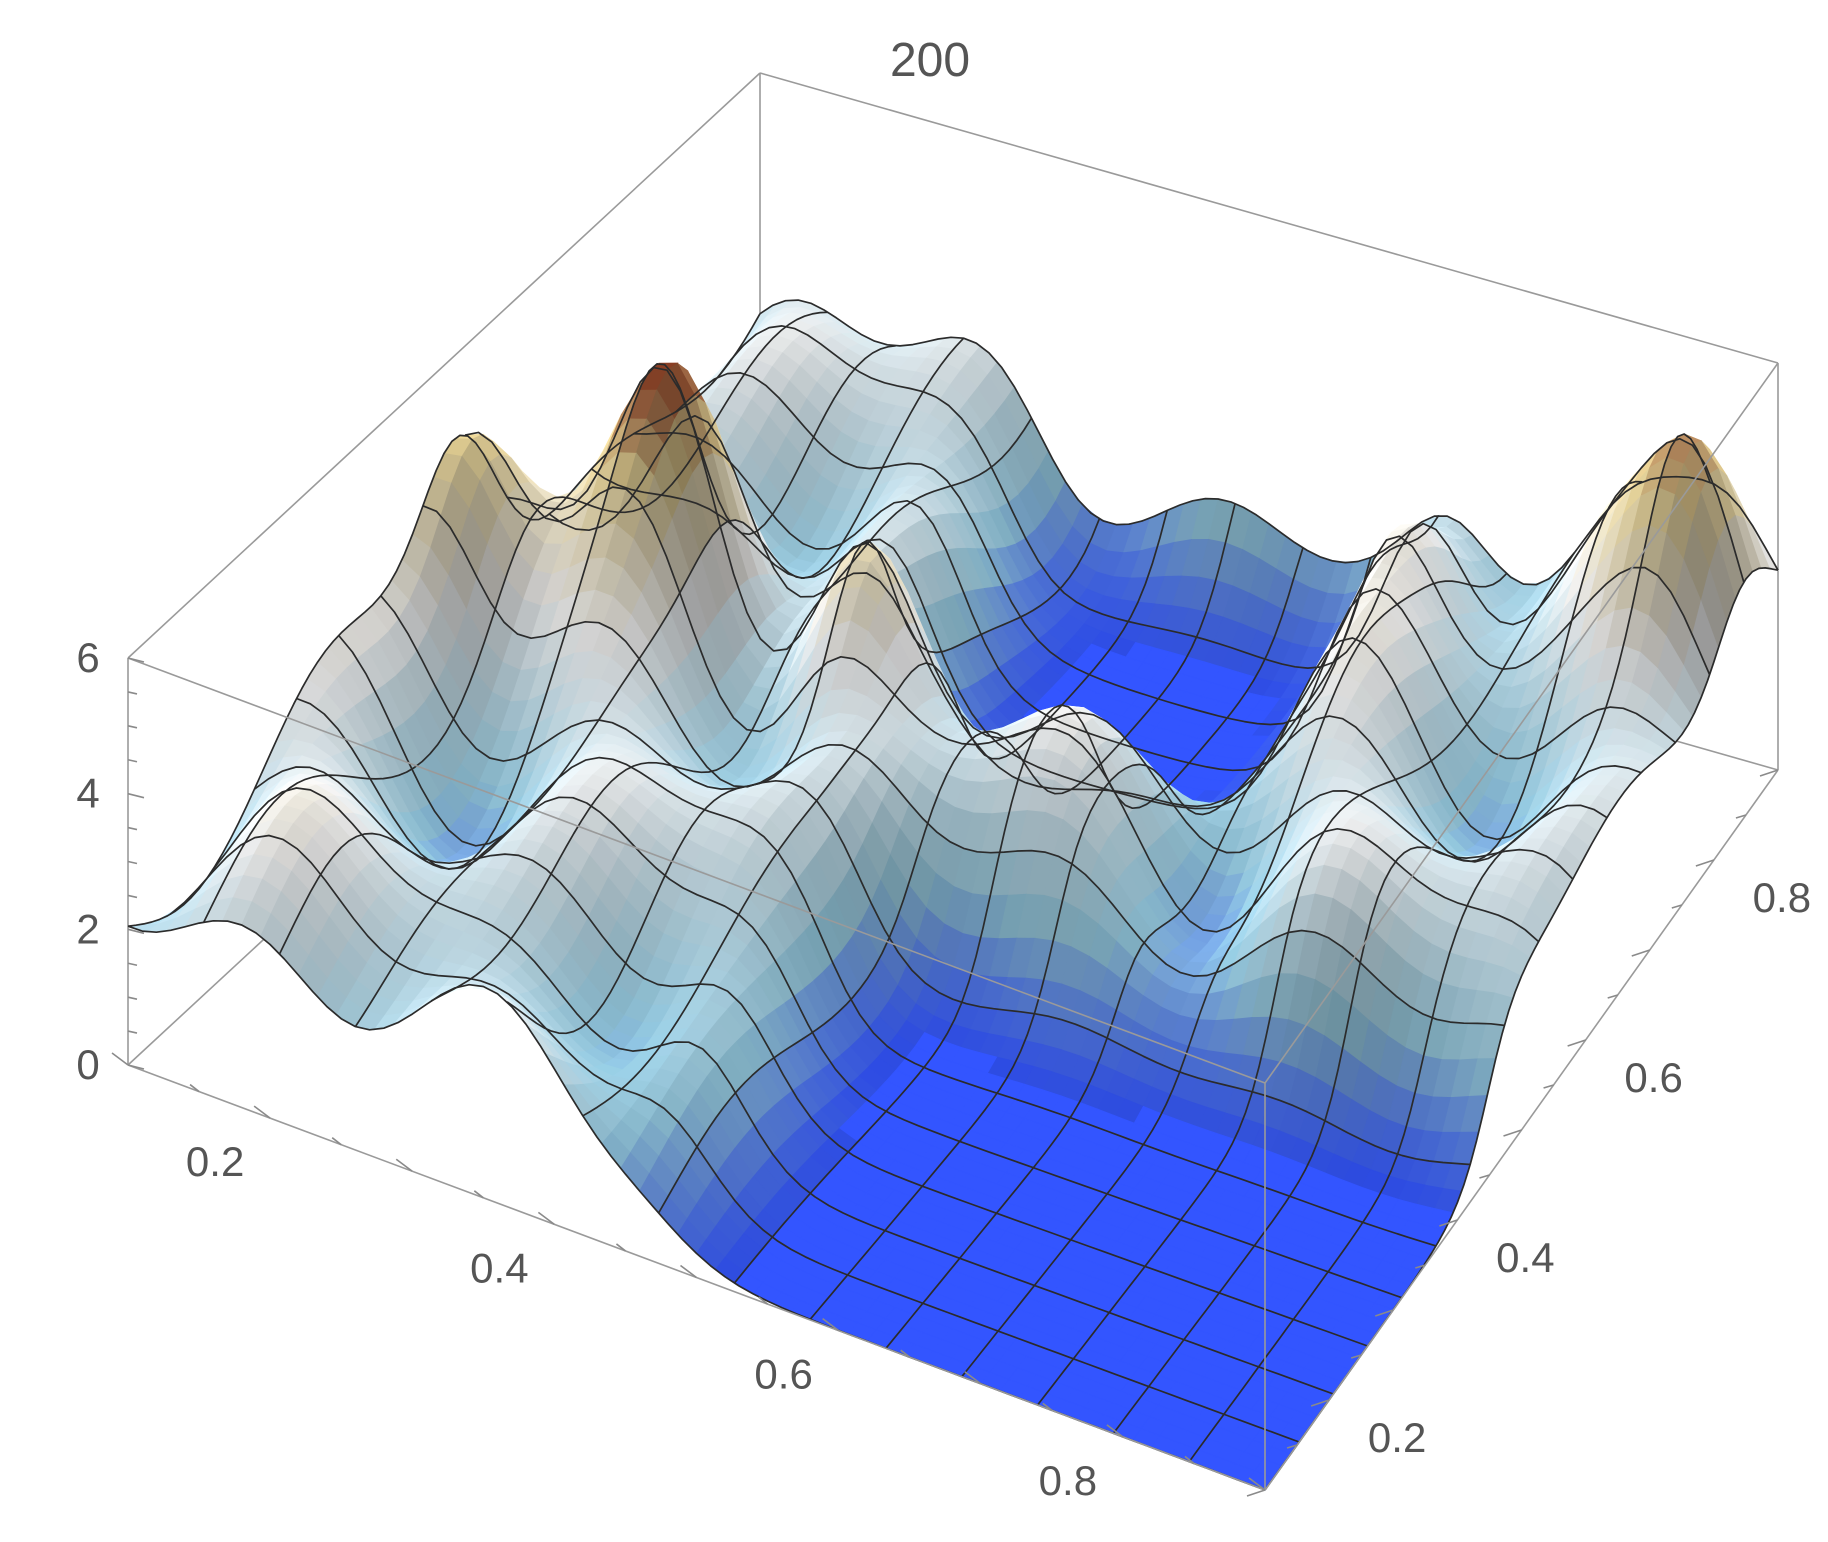 This screenshot has height=1542, width=1828. What do you see at coordinates (87, 793) in the screenshot?
I see `z-tick-label: 4` at bounding box center [87, 793].